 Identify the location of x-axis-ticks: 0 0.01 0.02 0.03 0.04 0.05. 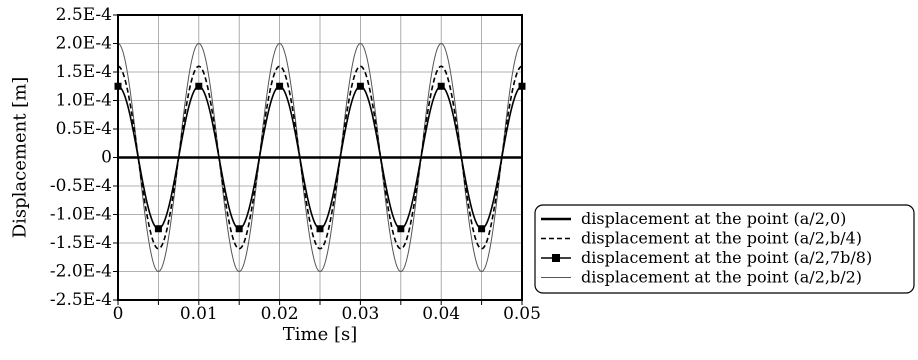
(327, 312).